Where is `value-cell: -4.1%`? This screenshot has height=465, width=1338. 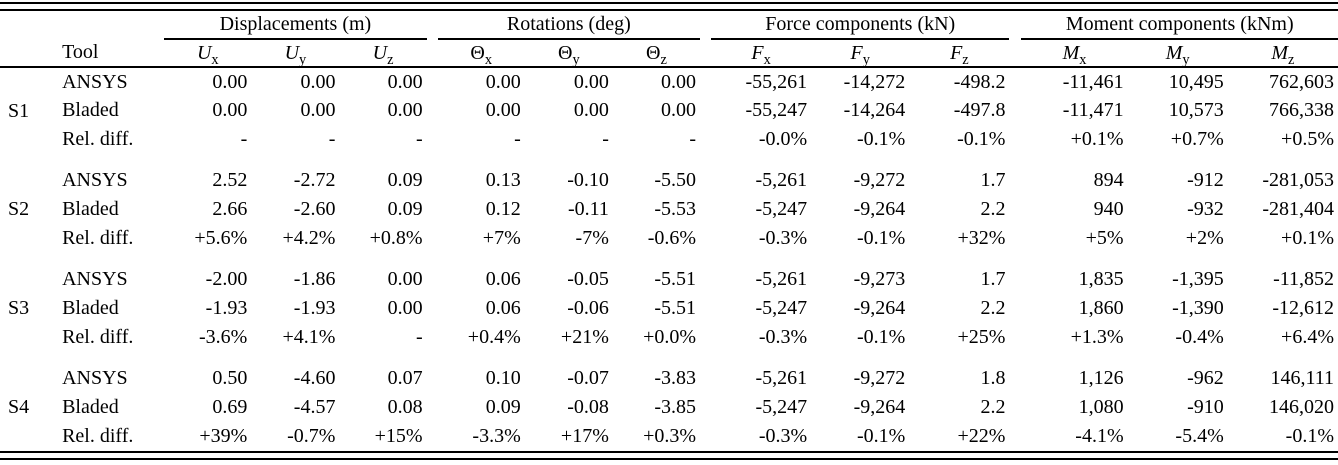 value-cell: -4.1% is located at coordinates (1099, 436).